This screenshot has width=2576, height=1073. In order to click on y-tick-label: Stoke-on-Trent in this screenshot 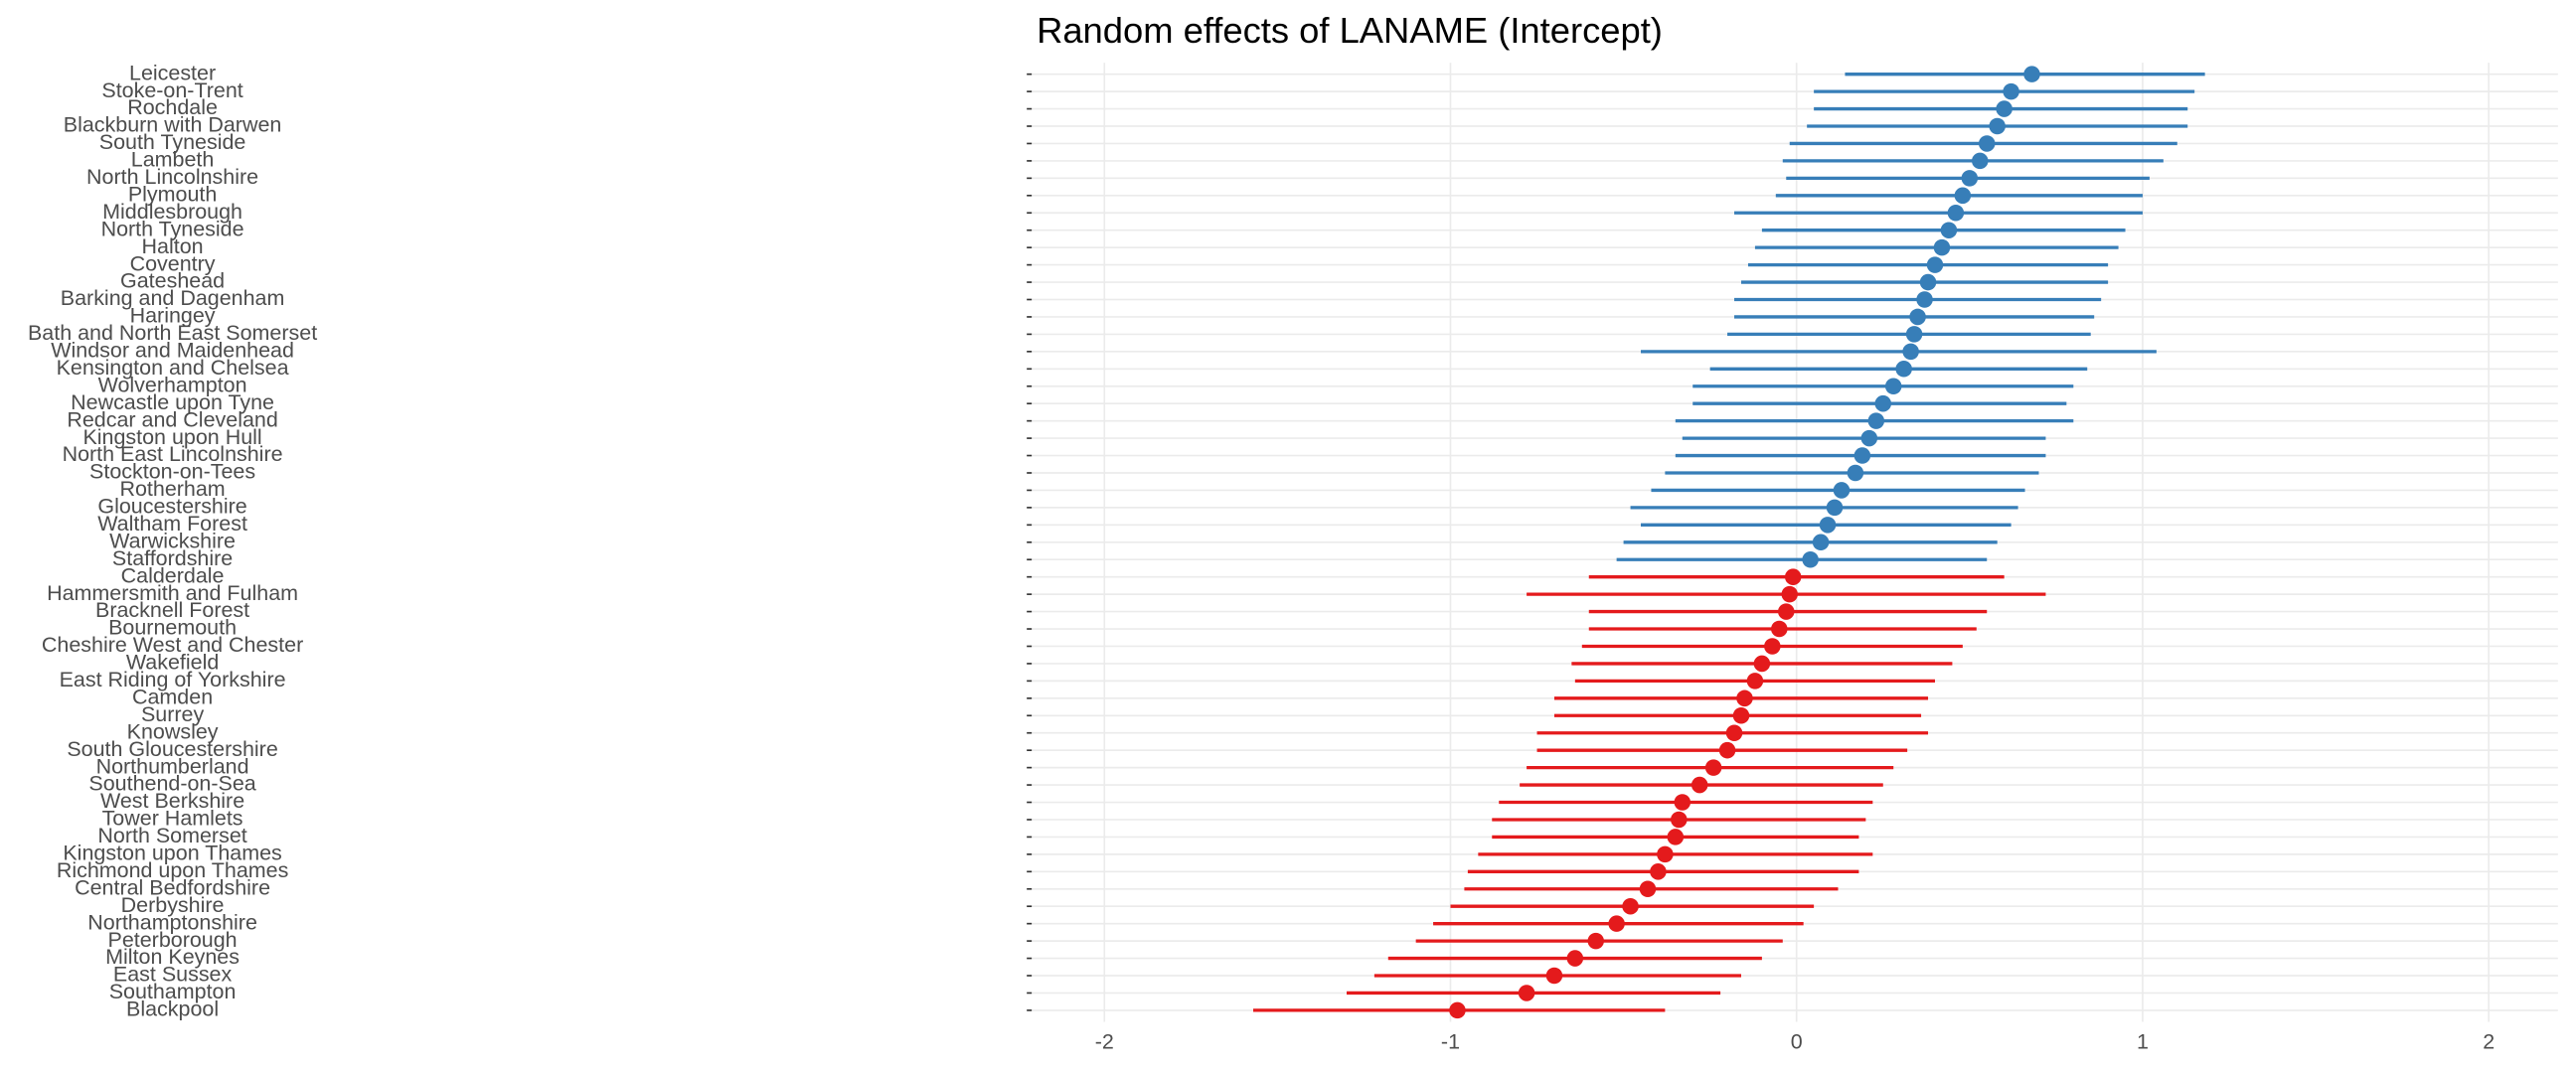, I will do `click(171, 90)`.